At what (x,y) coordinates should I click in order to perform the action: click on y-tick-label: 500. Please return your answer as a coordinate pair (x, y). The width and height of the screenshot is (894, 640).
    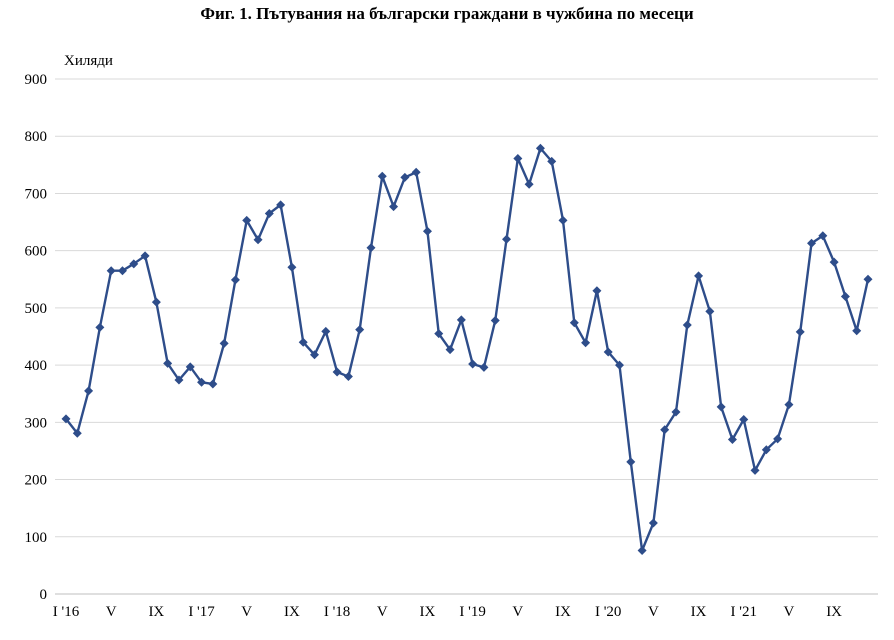
    Looking at the image, I should click on (36, 309).